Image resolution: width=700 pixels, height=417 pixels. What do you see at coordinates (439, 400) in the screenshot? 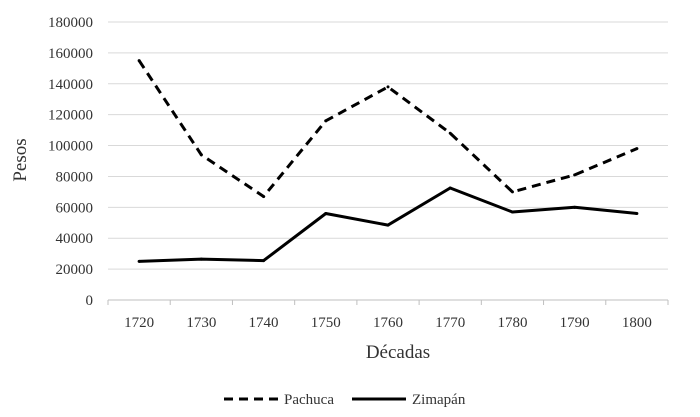
I see `legend-label: Zimapán` at bounding box center [439, 400].